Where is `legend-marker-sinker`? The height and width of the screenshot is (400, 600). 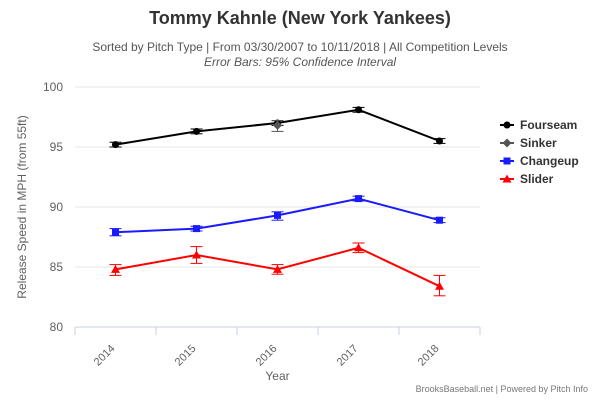 legend-marker-sinker is located at coordinates (507, 143).